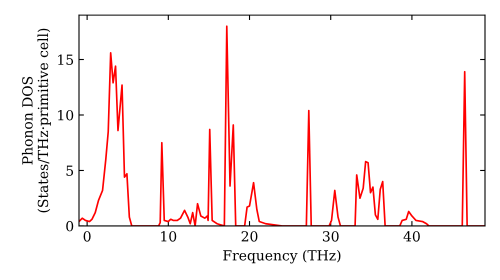 This screenshot has height=280, width=500. Describe the element at coordinates (330, 236) in the screenshot. I see `x-tick-label: 30` at that location.